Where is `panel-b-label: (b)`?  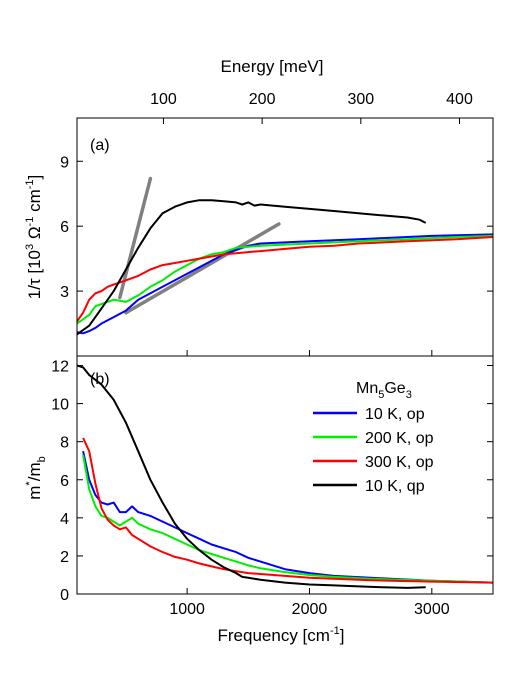
panel-b-label: (b) is located at coordinates (100, 379).